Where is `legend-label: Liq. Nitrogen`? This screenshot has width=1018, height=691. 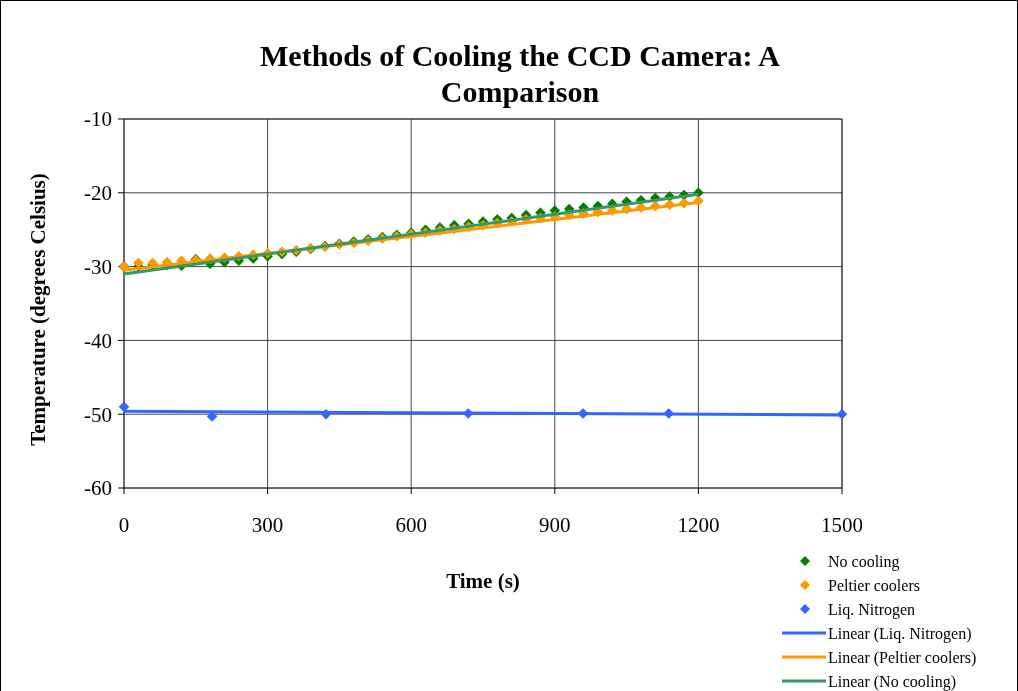 legend-label: Liq. Nitrogen is located at coordinates (872, 609).